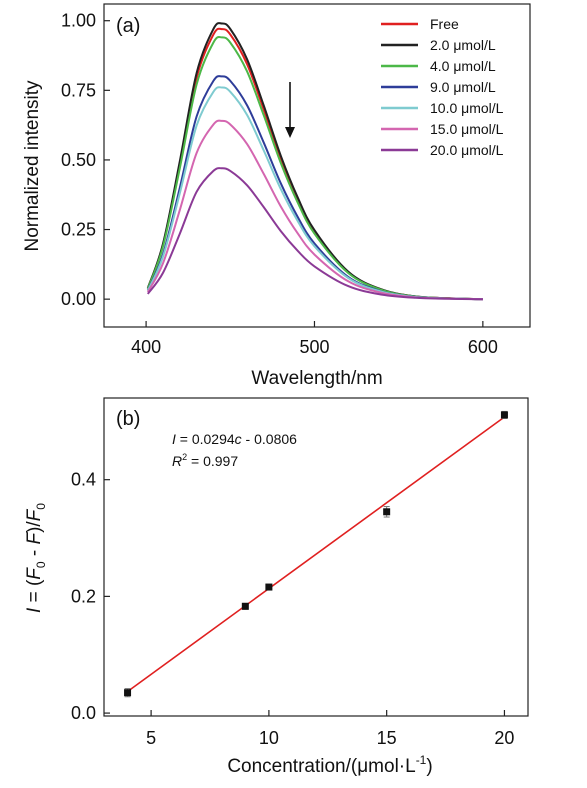 This screenshot has height=788, width=587. What do you see at coordinates (269, 738) in the screenshot?
I see `panel-b-x-tick-label: 10` at bounding box center [269, 738].